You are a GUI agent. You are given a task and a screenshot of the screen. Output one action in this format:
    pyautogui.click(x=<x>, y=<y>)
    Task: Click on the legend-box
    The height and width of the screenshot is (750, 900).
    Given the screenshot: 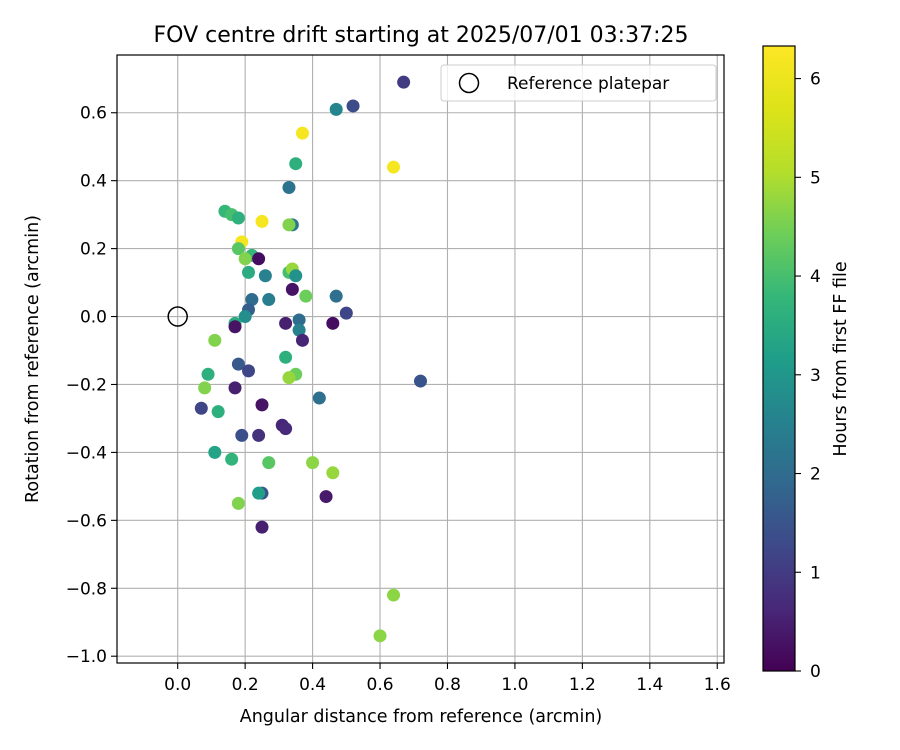 What is the action you would take?
    pyautogui.click(x=578, y=83)
    